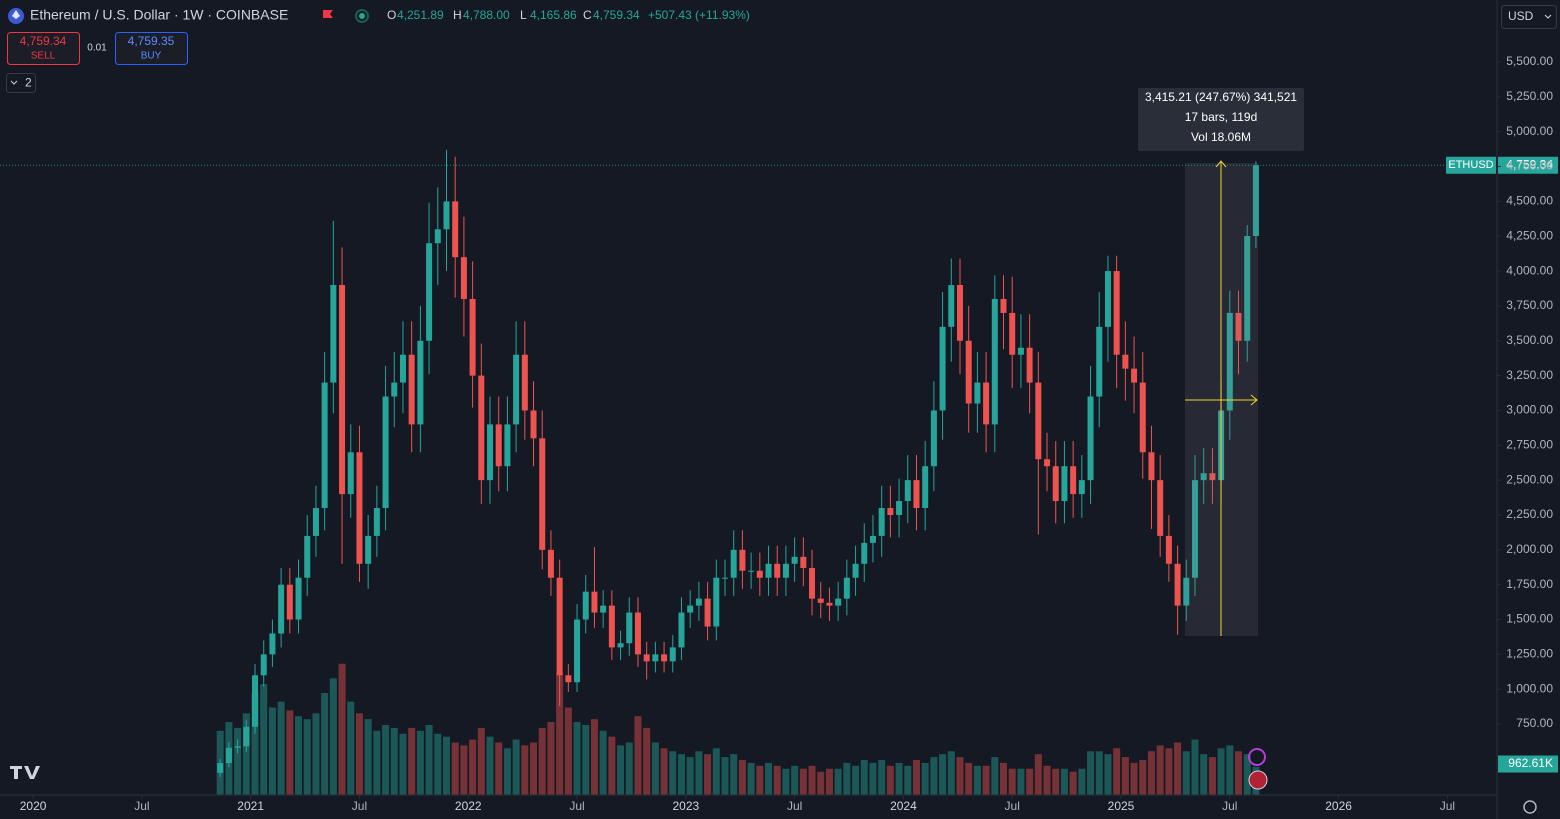 The width and height of the screenshot is (1560, 819). What do you see at coordinates (21, 83) in the screenshot?
I see `indicator-toggle` at bounding box center [21, 83].